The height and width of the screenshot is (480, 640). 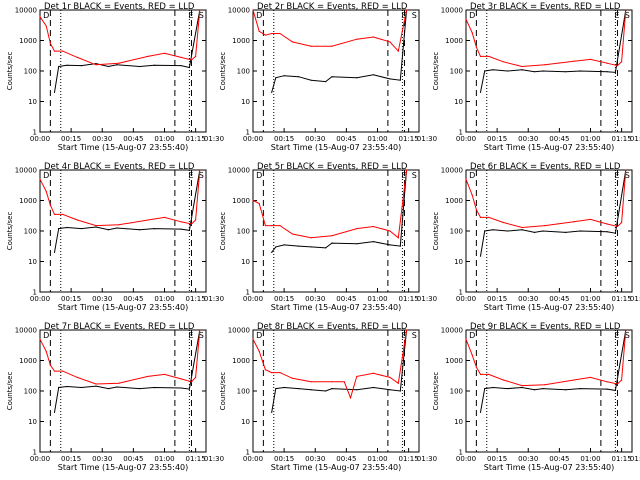 What do you see at coordinates (336, 71) in the screenshot?
I see `plot-frame` at bounding box center [336, 71].